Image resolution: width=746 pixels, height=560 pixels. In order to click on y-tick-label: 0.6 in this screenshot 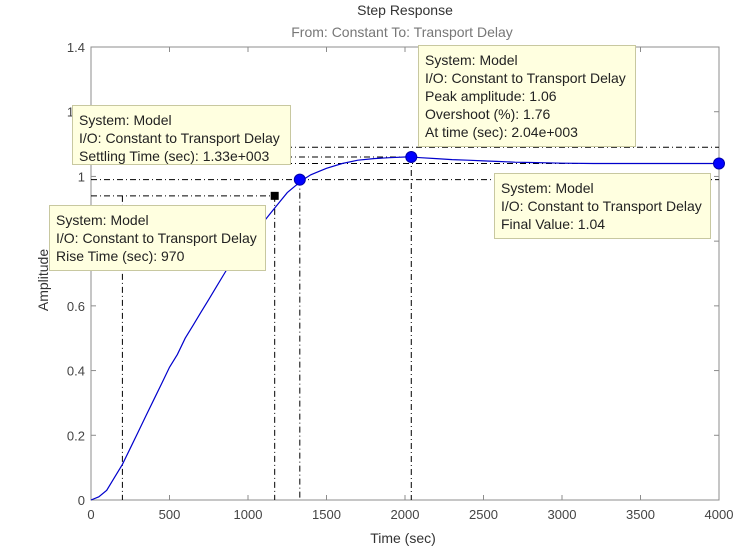, I will do `click(76, 306)`.